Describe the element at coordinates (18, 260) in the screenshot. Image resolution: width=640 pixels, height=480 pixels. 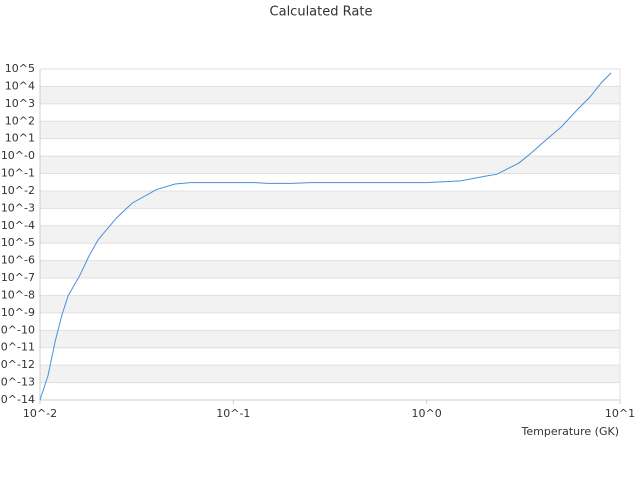
I see `y-tick-label: 10^-6` at that location.